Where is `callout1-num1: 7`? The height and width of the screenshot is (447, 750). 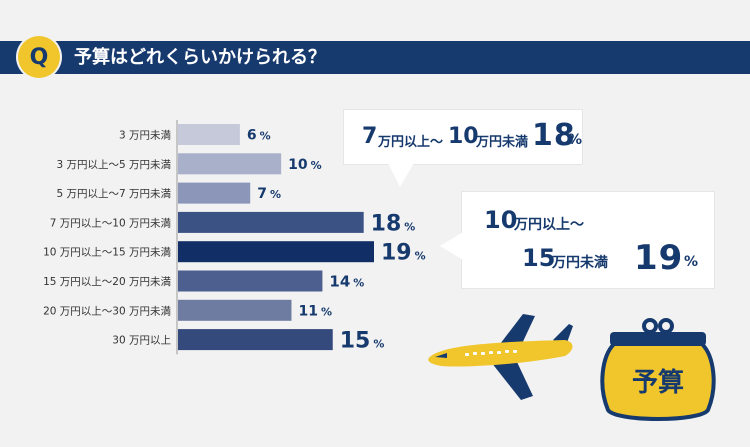
callout1-num1: 7 is located at coordinates (370, 136).